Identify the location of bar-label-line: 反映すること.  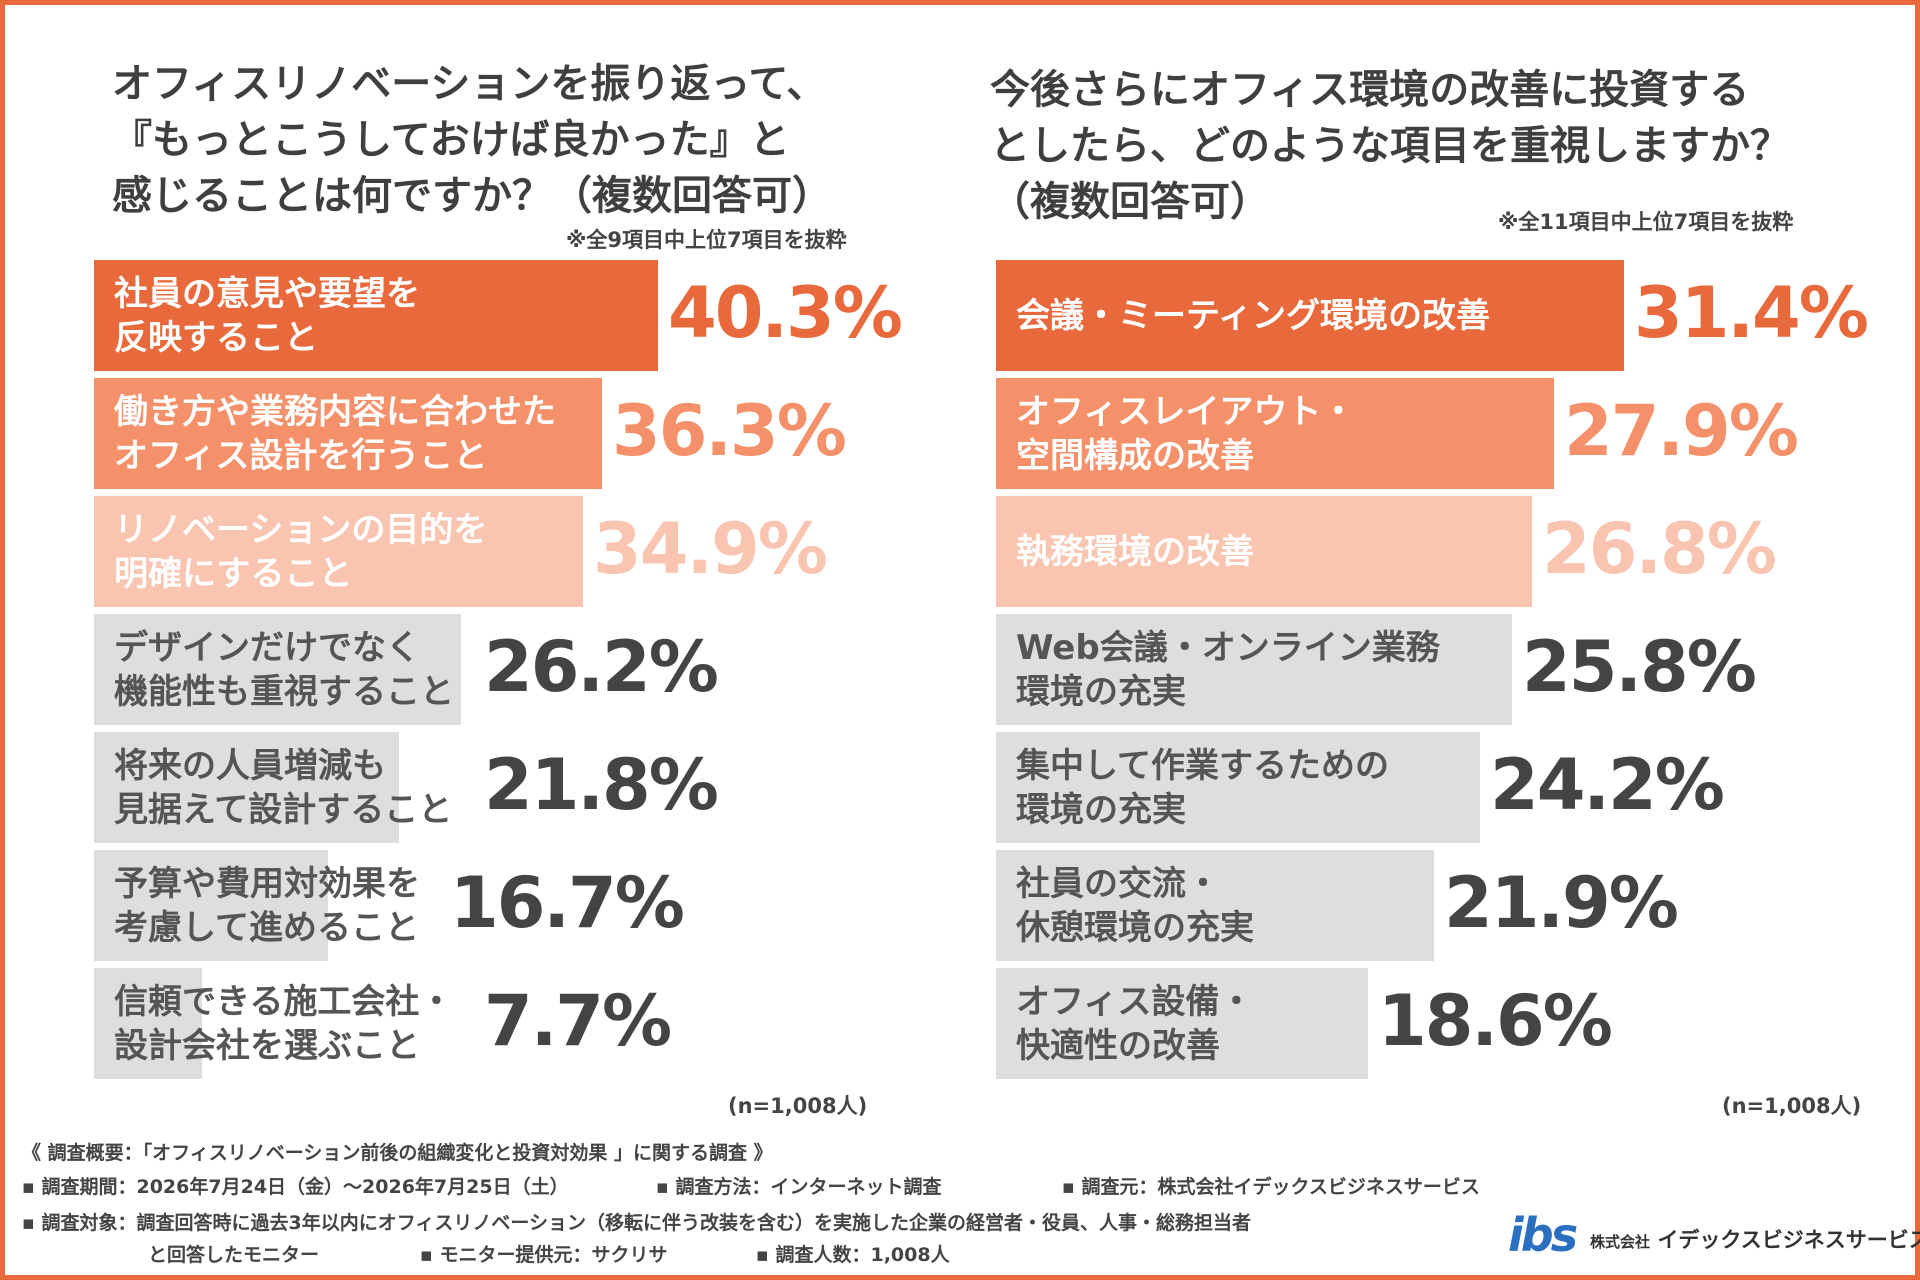
(216, 338).